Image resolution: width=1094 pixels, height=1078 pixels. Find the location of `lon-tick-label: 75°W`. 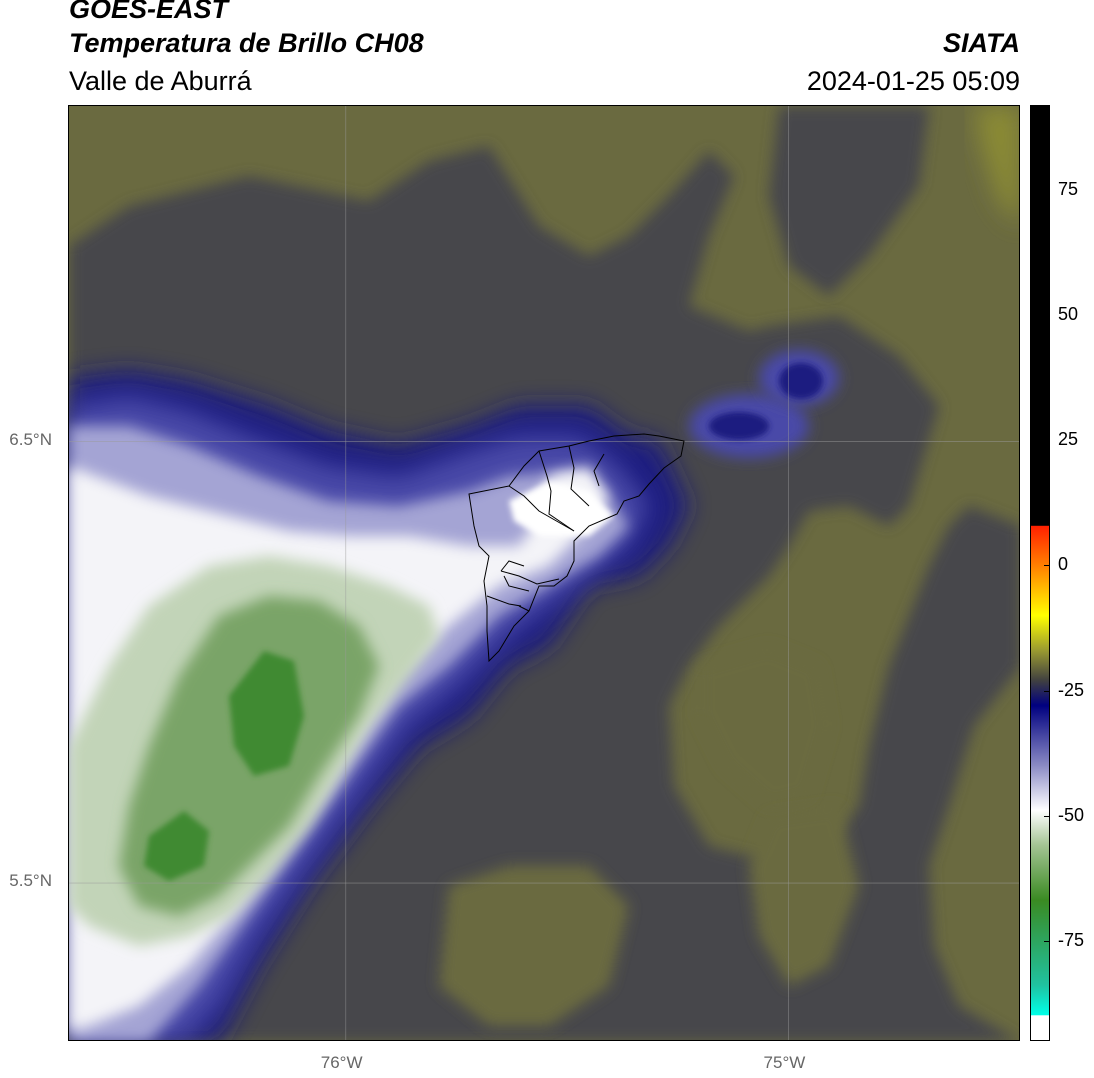

lon-tick-label: 75°W is located at coordinates (784, 1062).